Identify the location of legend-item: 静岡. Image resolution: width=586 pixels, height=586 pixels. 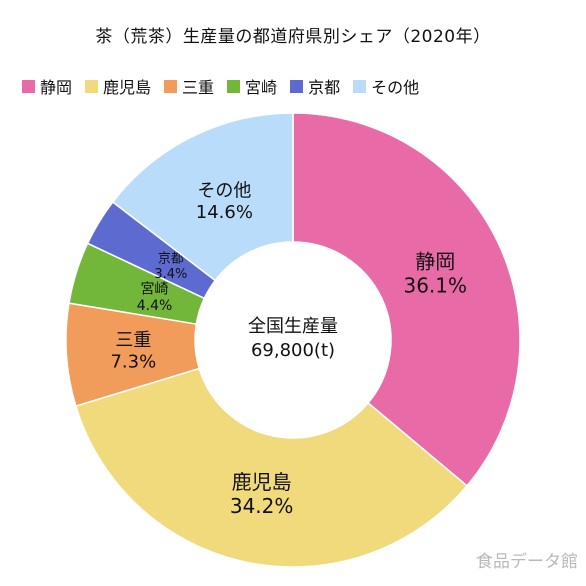
(47, 86).